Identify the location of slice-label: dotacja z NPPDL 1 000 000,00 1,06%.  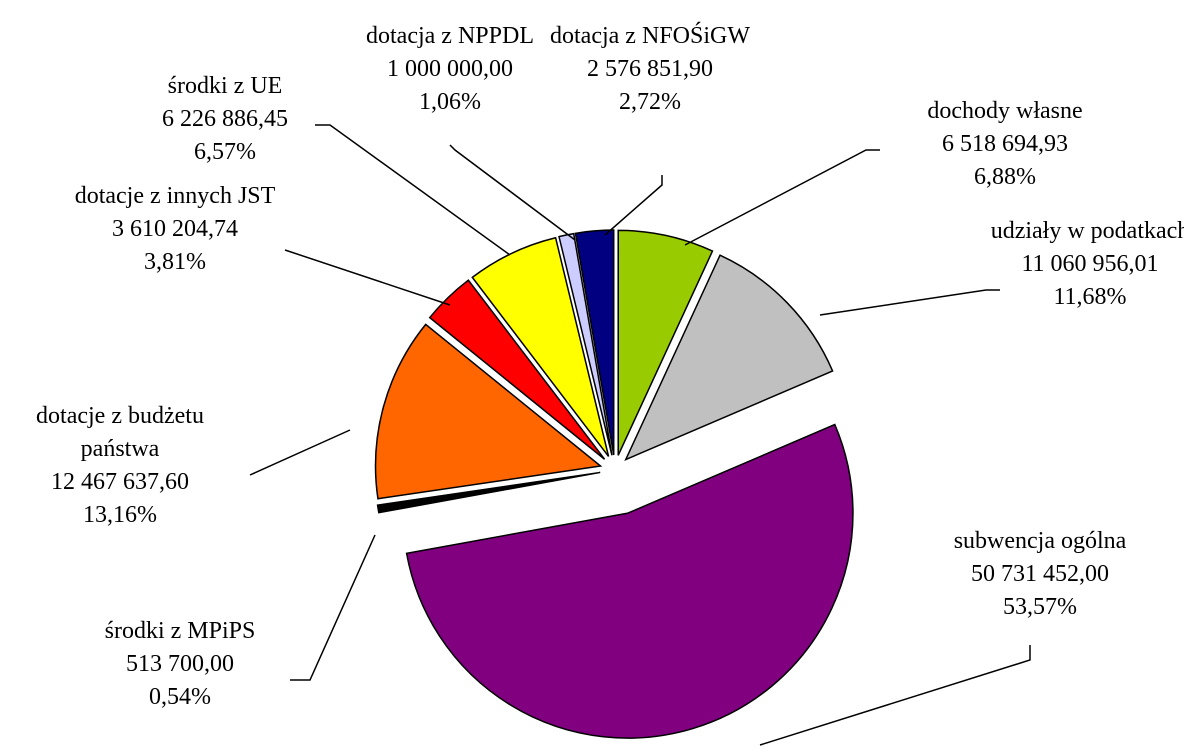
(450, 69).